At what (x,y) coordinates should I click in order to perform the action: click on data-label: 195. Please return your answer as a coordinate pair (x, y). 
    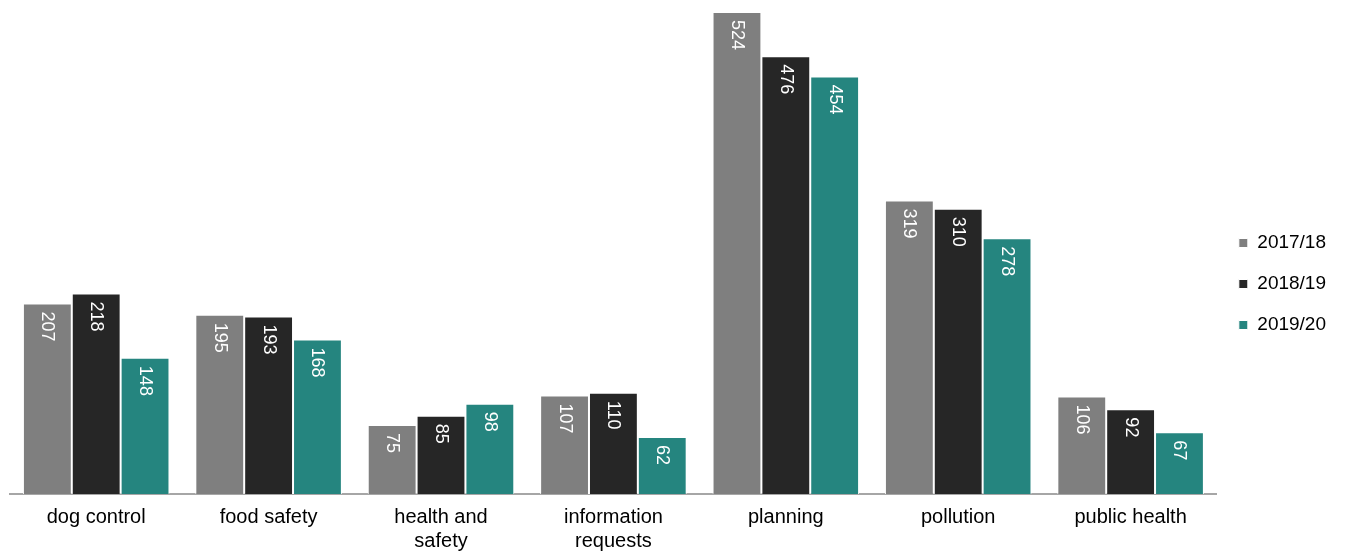
    Looking at the image, I should click on (220, 337).